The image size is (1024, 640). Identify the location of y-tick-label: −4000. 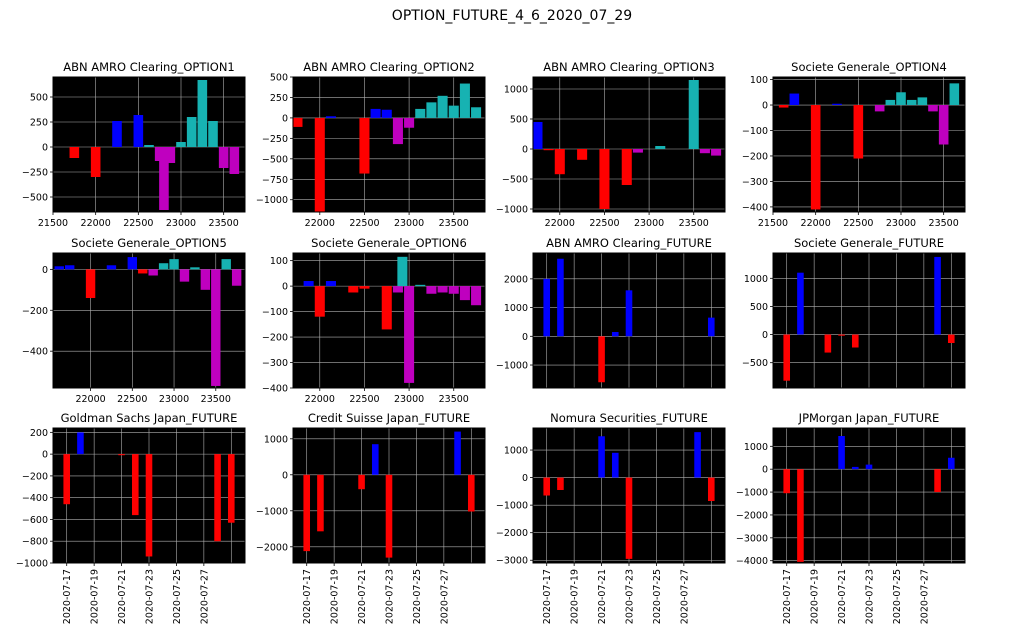
(752, 561).